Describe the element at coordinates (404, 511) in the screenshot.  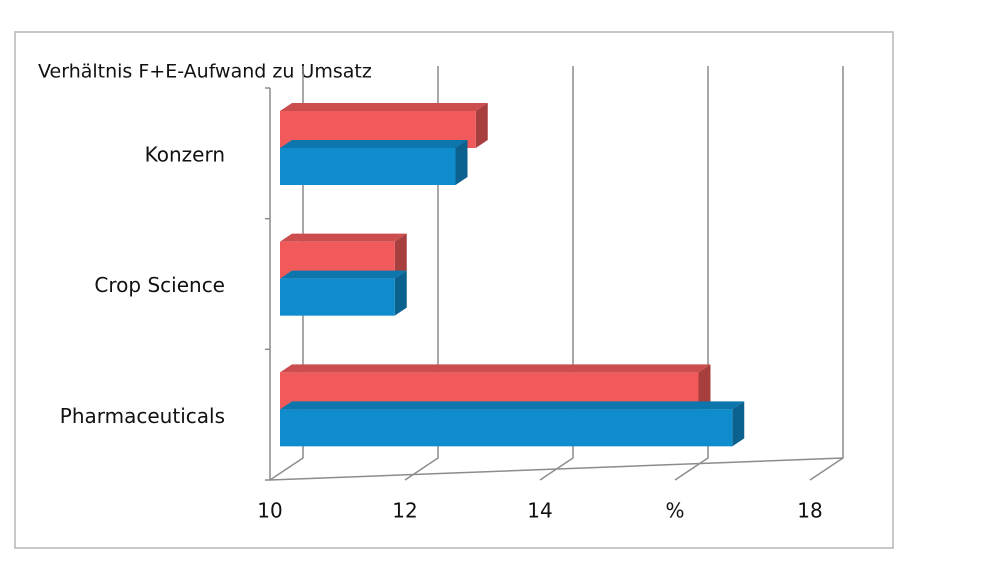
I see `x-tick-label: 12` at that location.